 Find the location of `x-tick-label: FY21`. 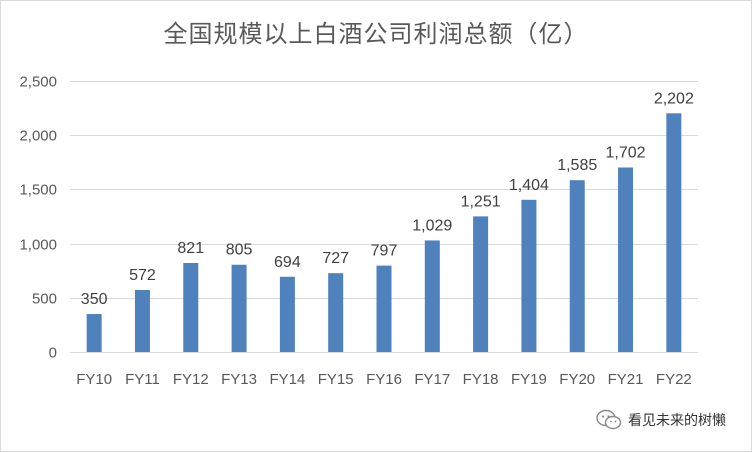

x-tick-label: FY21 is located at coordinates (626, 379).